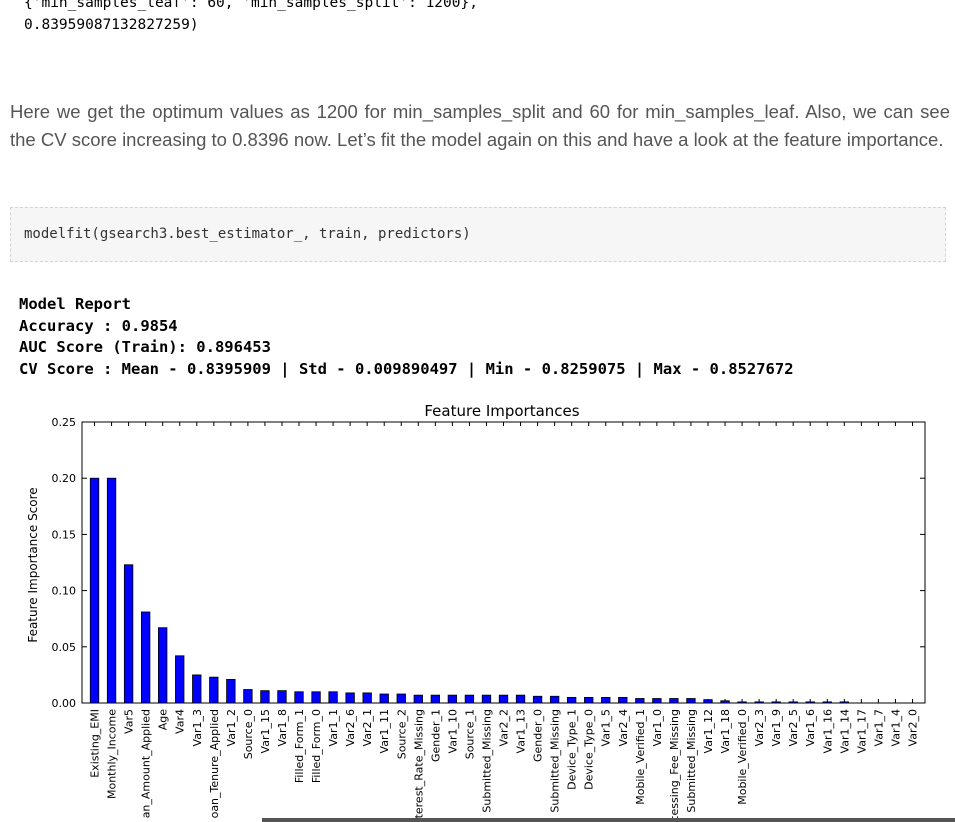 This screenshot has width=955, height=822. What do you see at coordinates (401, 734) in the screenshot?
I see `x-tick-label: Source_2` at bounding box center [401, 734].